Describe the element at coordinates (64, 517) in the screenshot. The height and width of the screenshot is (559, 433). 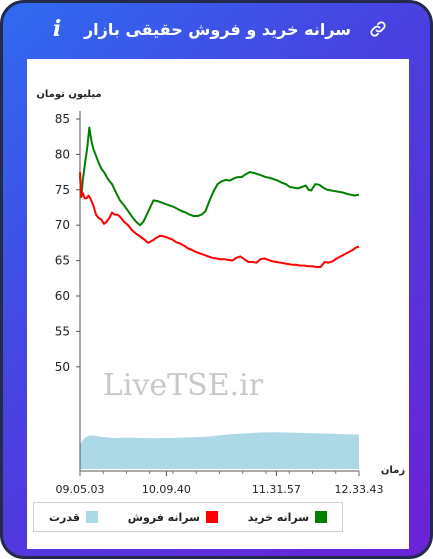
I see `legend-label-power: قدرت` at that location.